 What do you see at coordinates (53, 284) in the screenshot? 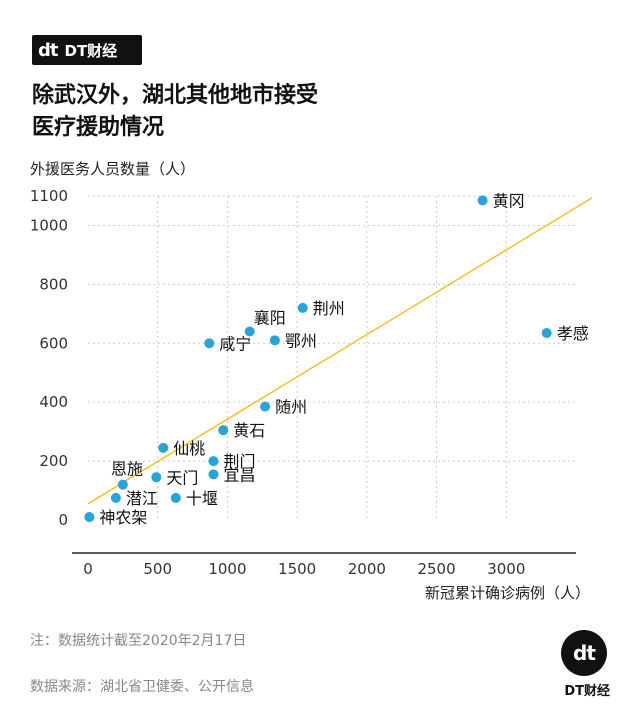
I see `y-tick-label: 800` at bounding box center [53, 284].